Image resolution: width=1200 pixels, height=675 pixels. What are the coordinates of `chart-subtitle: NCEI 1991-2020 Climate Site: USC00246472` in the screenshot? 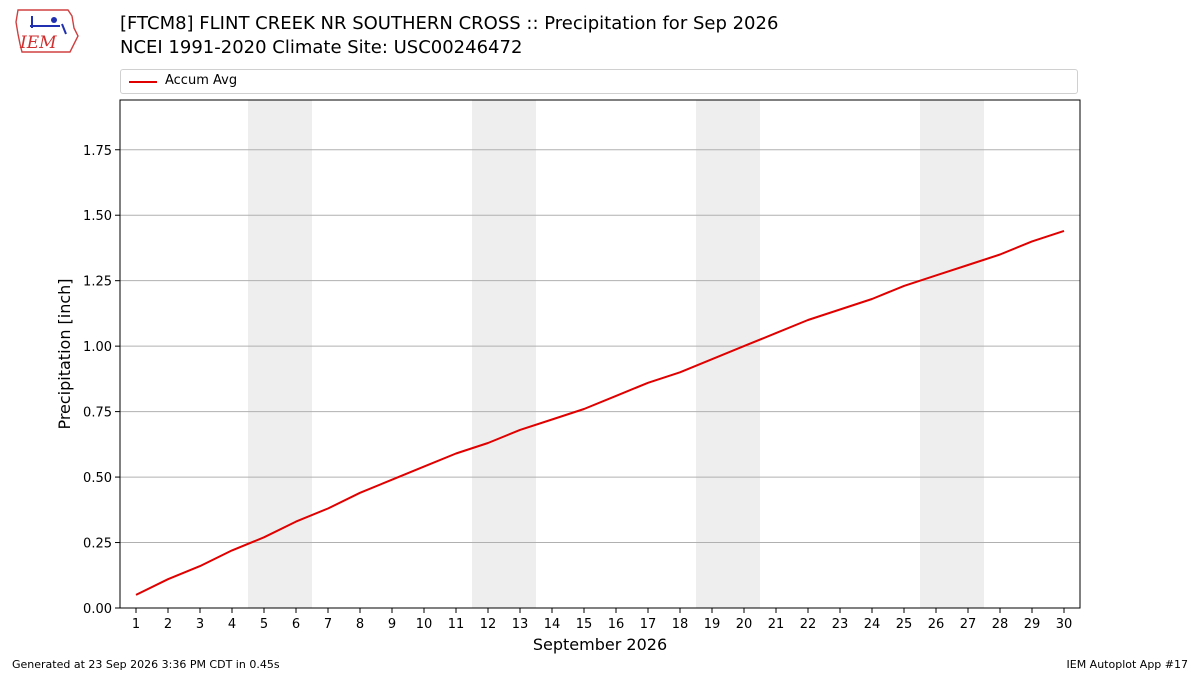 It's located at (321, 47).